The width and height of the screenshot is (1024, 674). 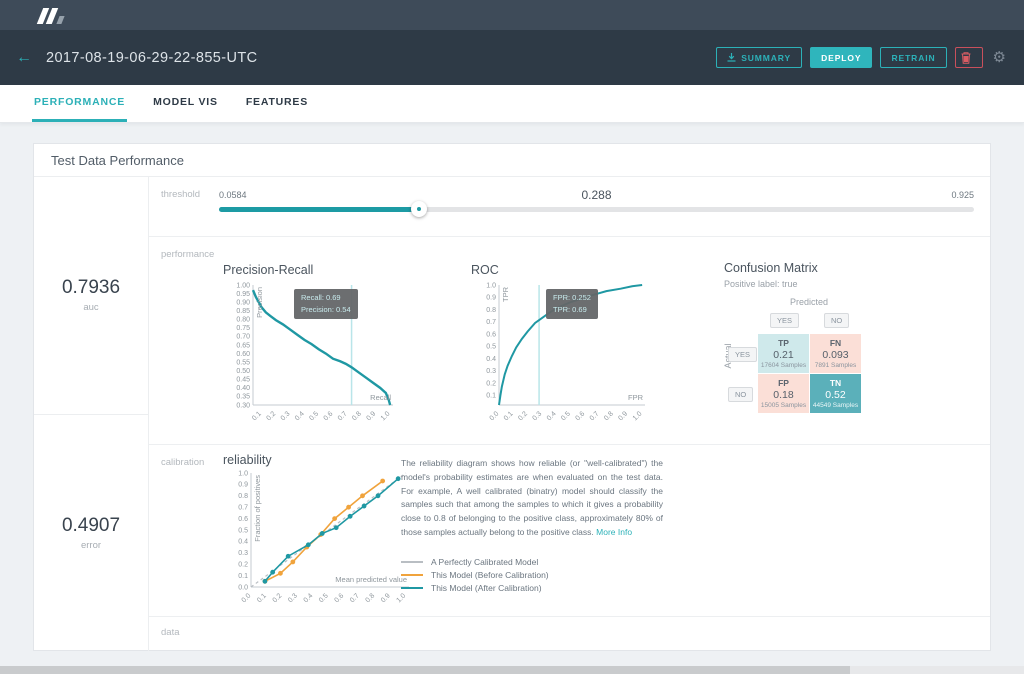 I want to click on tab-model-vis-label: MODEL VIS, so click(x=185, y=102).